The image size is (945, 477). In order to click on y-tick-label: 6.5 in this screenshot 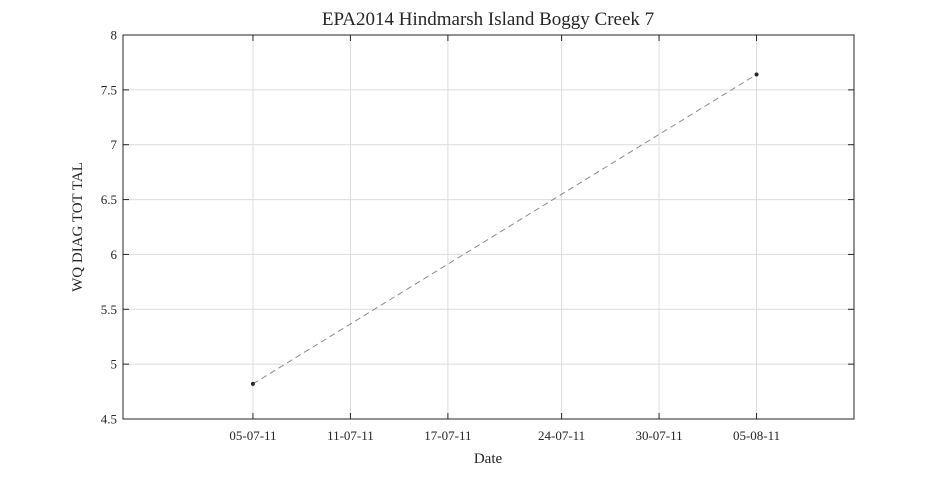, I will do `click(109, 199)`.